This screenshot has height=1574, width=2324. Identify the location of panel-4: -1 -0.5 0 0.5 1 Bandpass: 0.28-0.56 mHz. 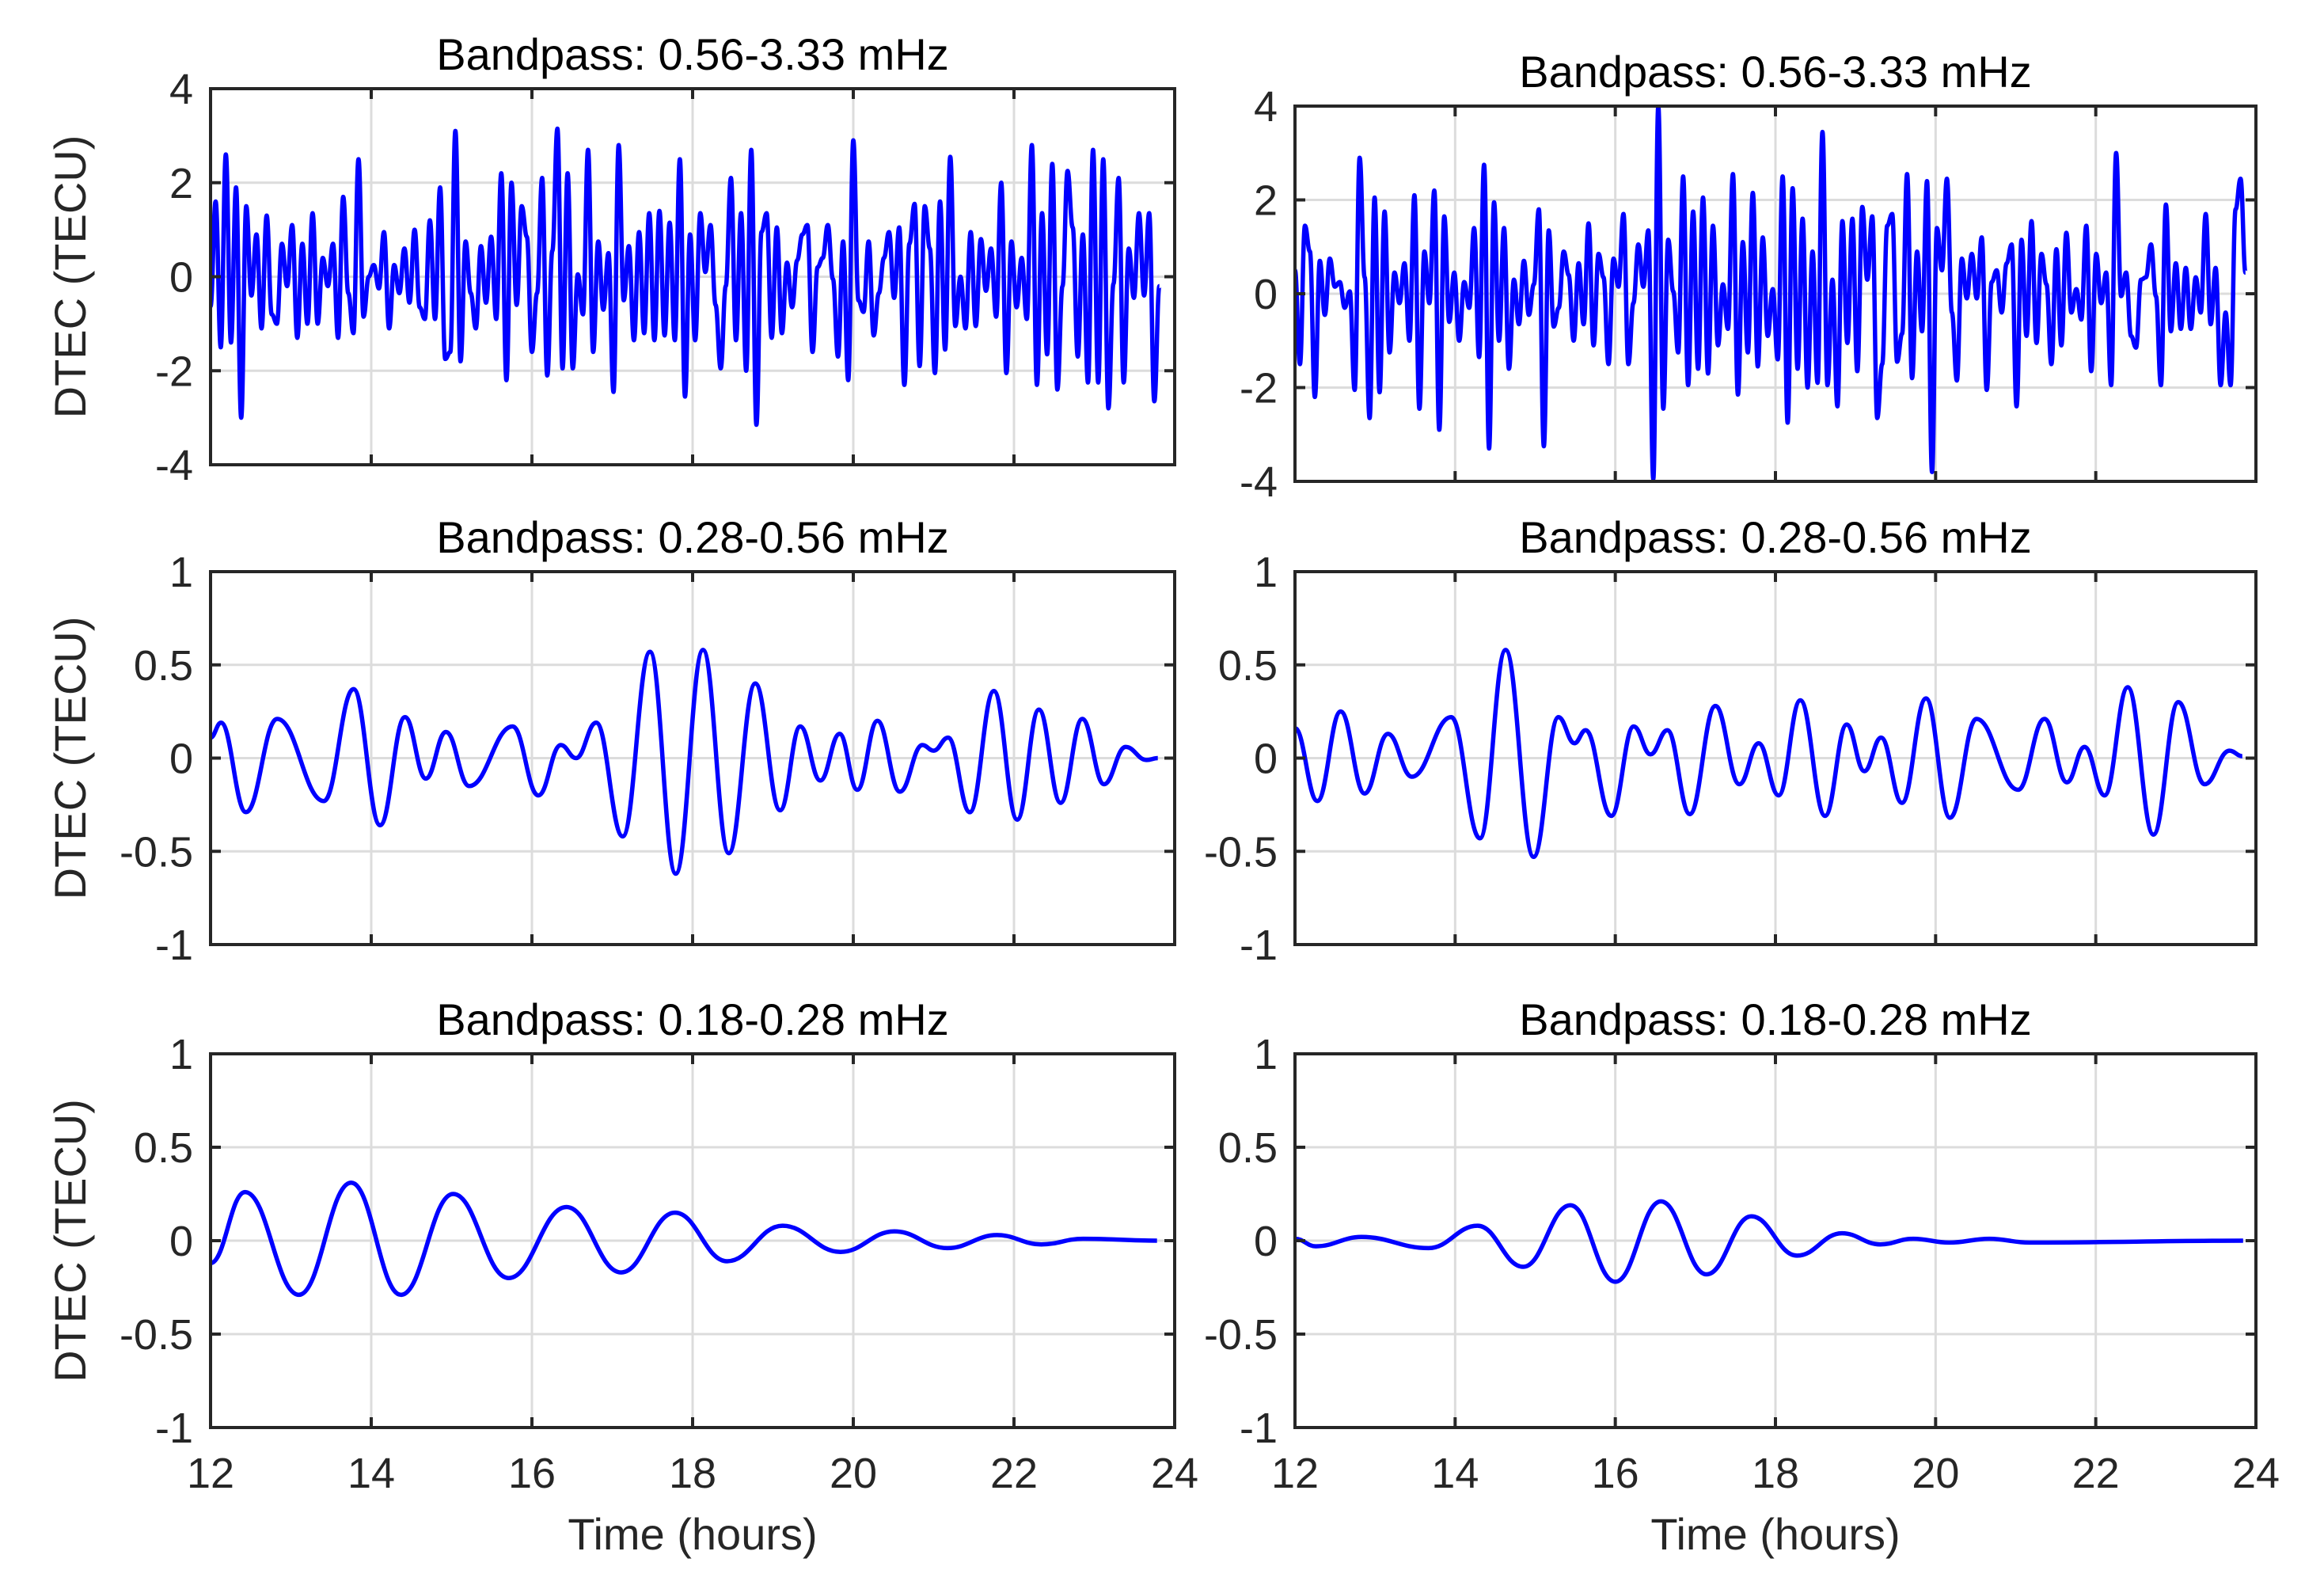
(1731, 741).